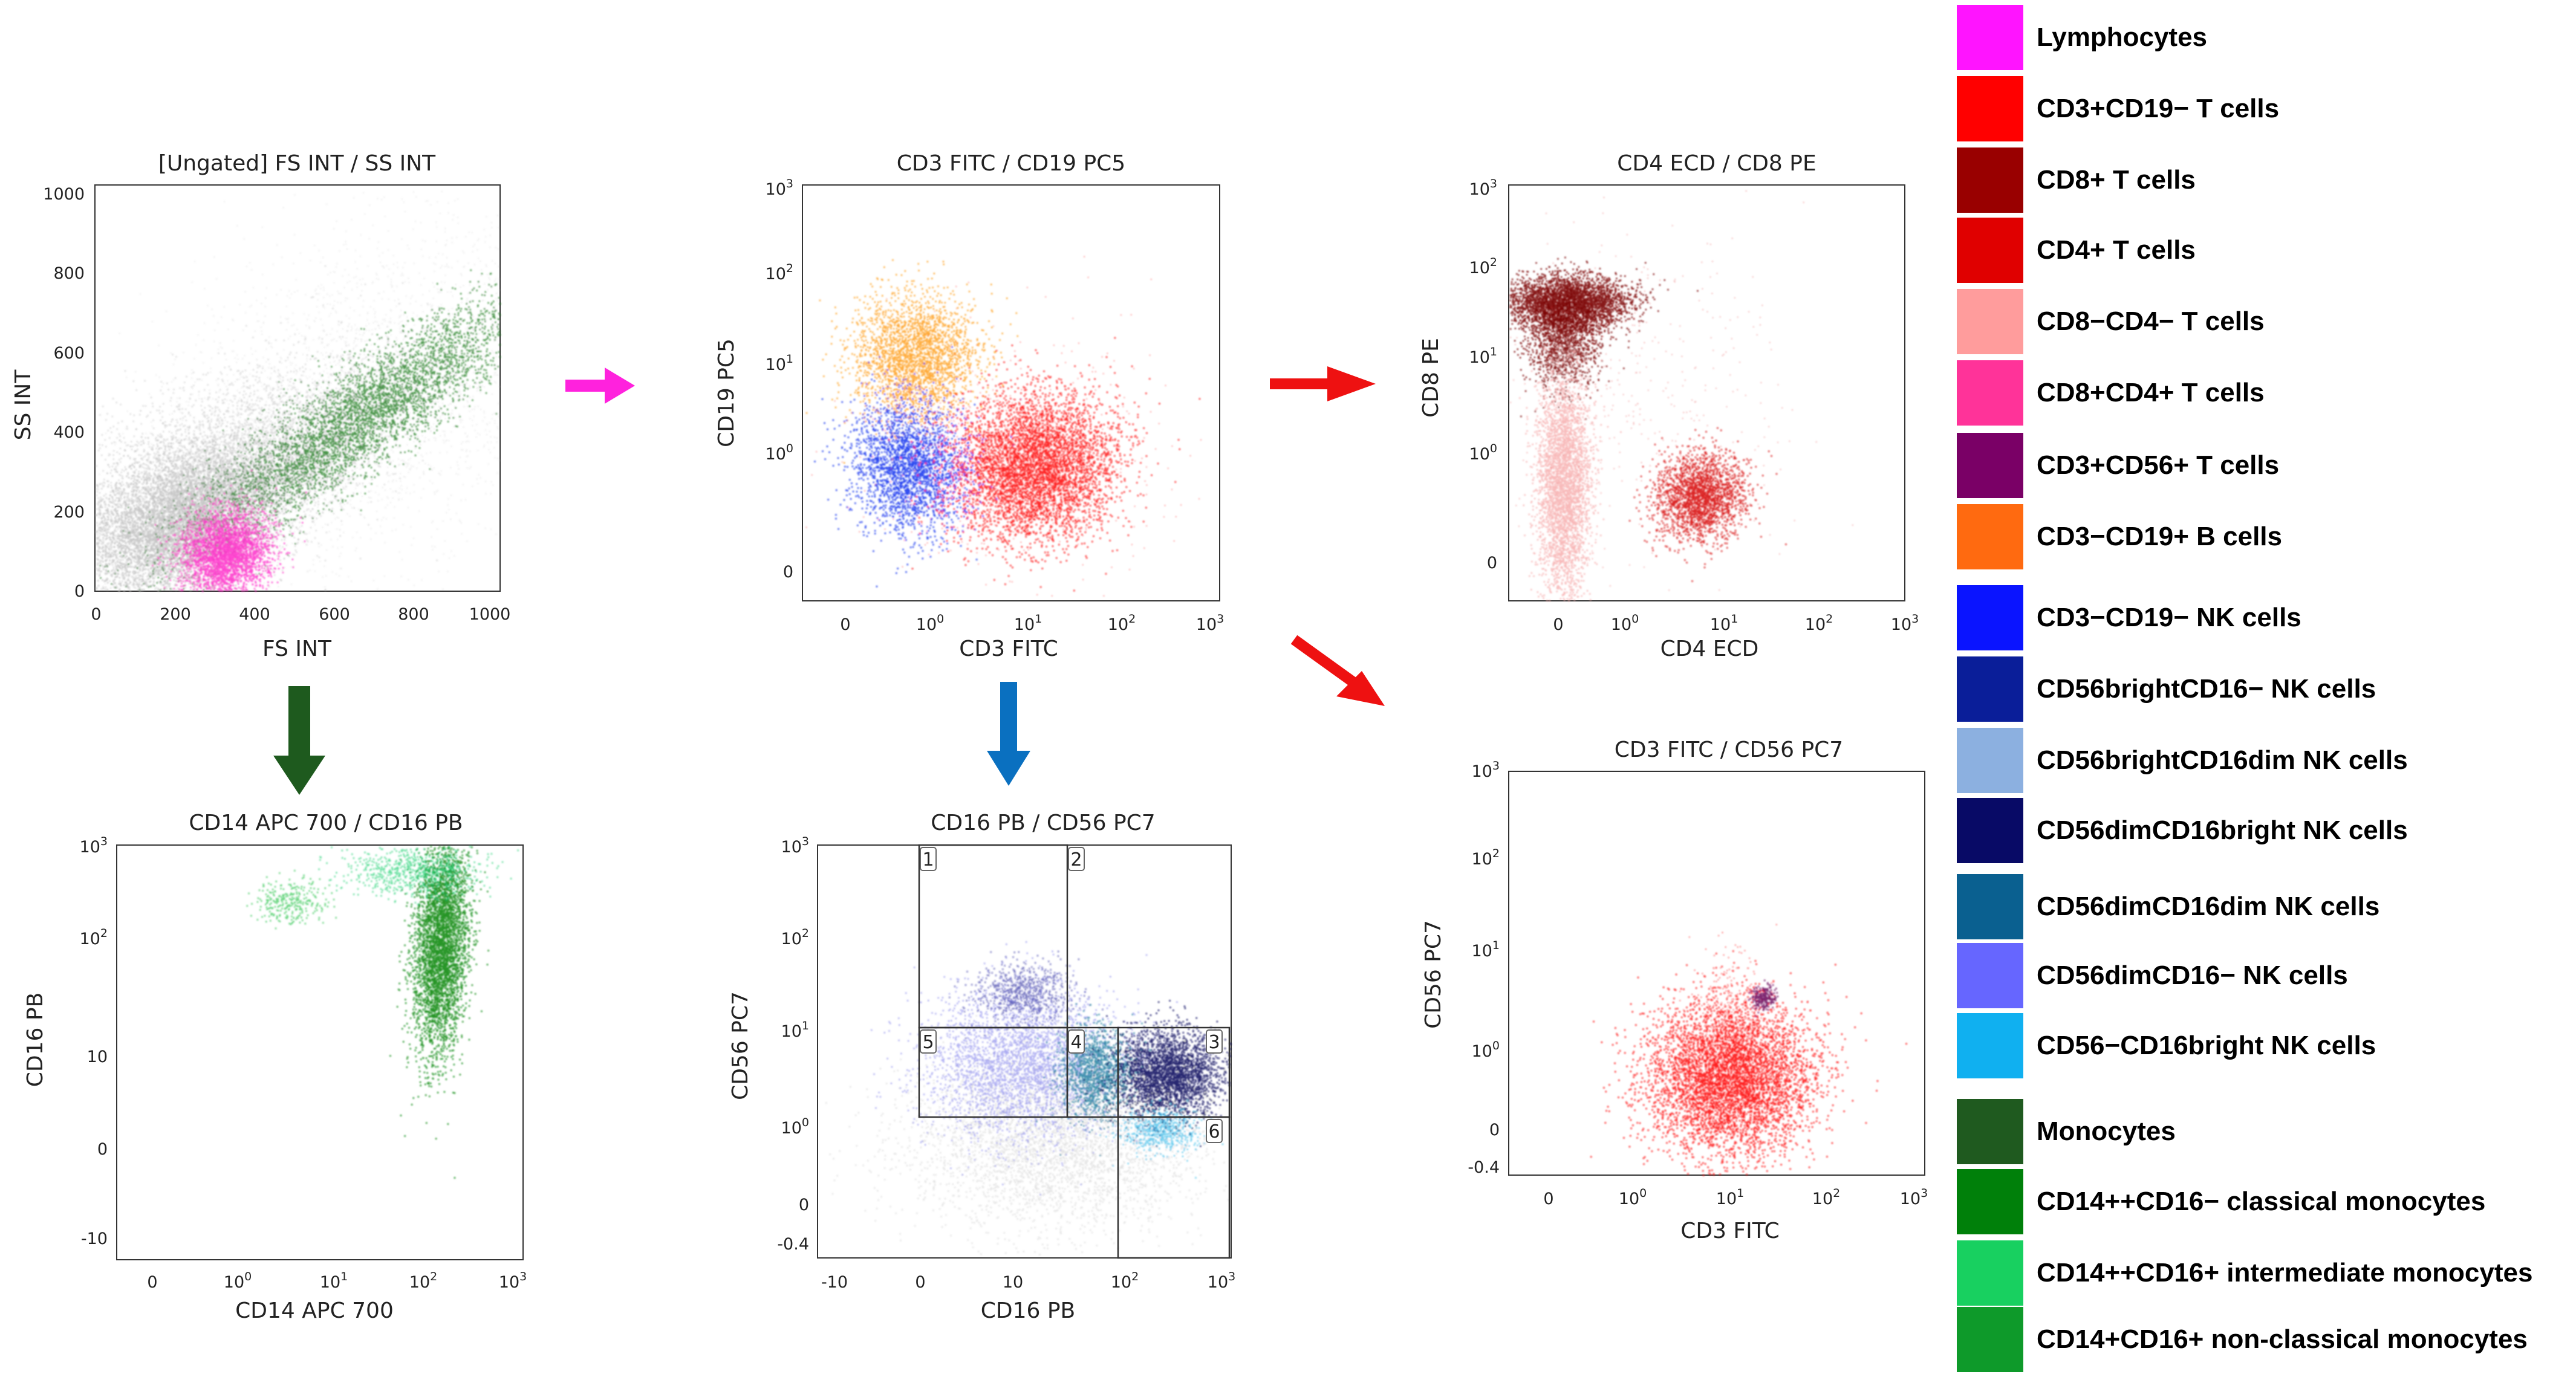 The width and height of the screenshot is (2576, 1377). What do you see at coordinates (94, 1041) in the screenshot?
I see `panel-5-yticks: -10 0 10 10² 10³` at bounding box center [94, 1041].